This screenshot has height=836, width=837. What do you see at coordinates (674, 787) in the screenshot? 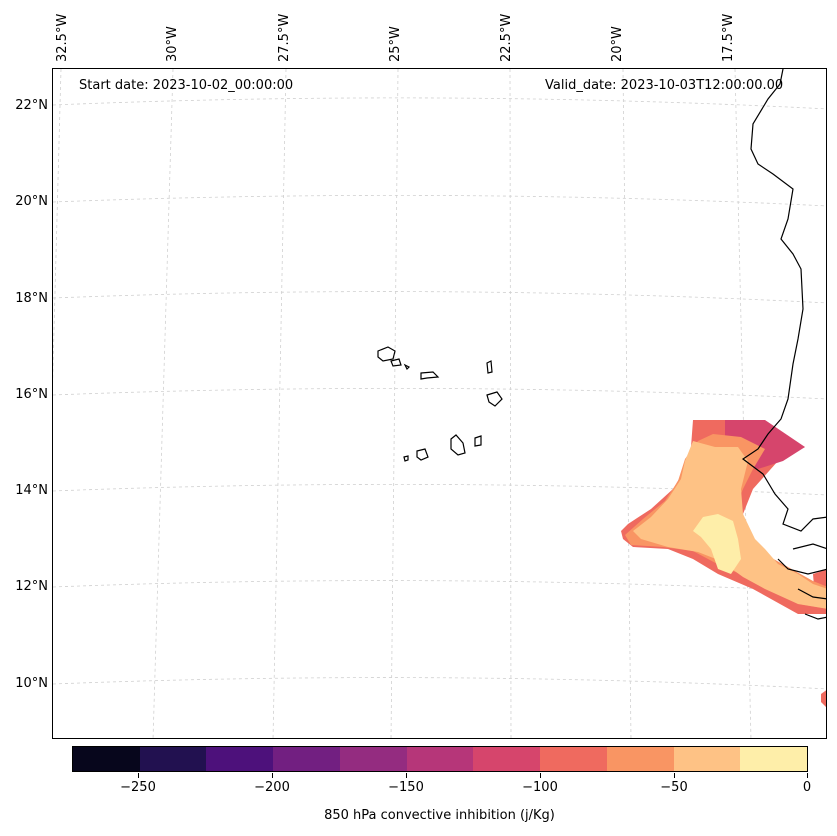
I see `colorbar-tick-label: −50` at bounding box center [674, 787].